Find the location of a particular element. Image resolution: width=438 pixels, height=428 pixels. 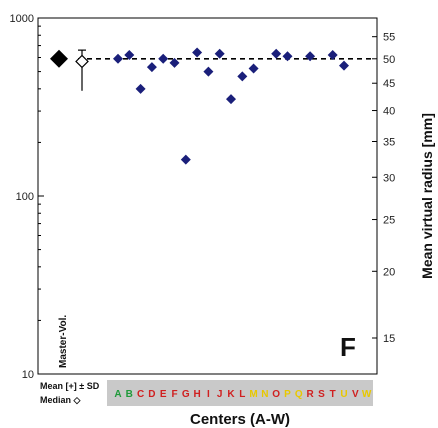

master-mean-diamond is located at coordinates (59, 58).